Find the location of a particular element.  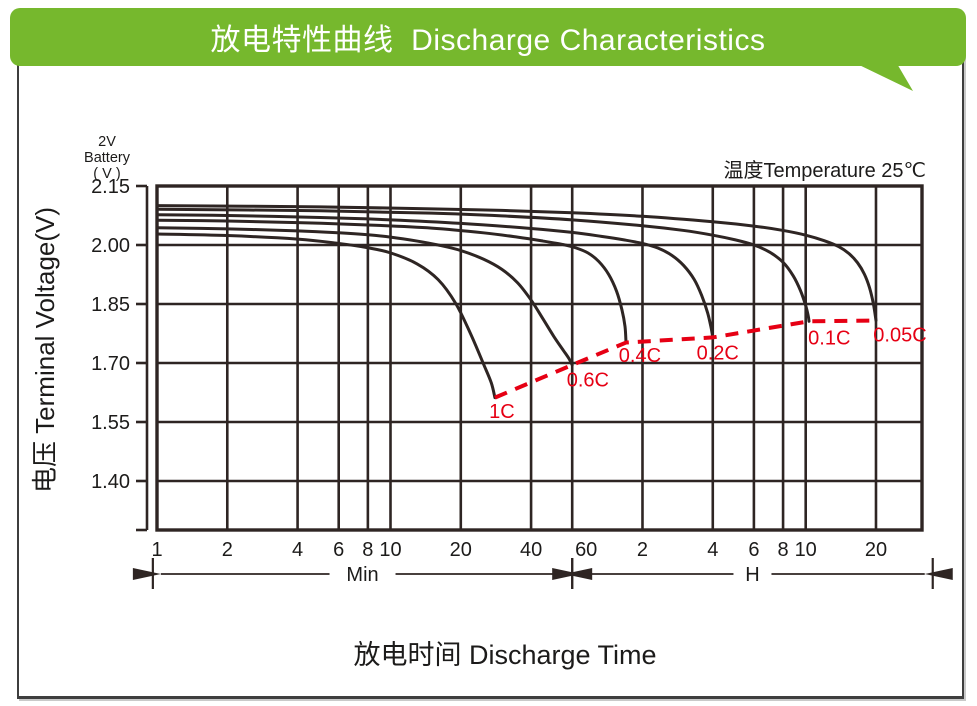

cutoff-voltage-dashed-line is located at coordinates (685, 359).